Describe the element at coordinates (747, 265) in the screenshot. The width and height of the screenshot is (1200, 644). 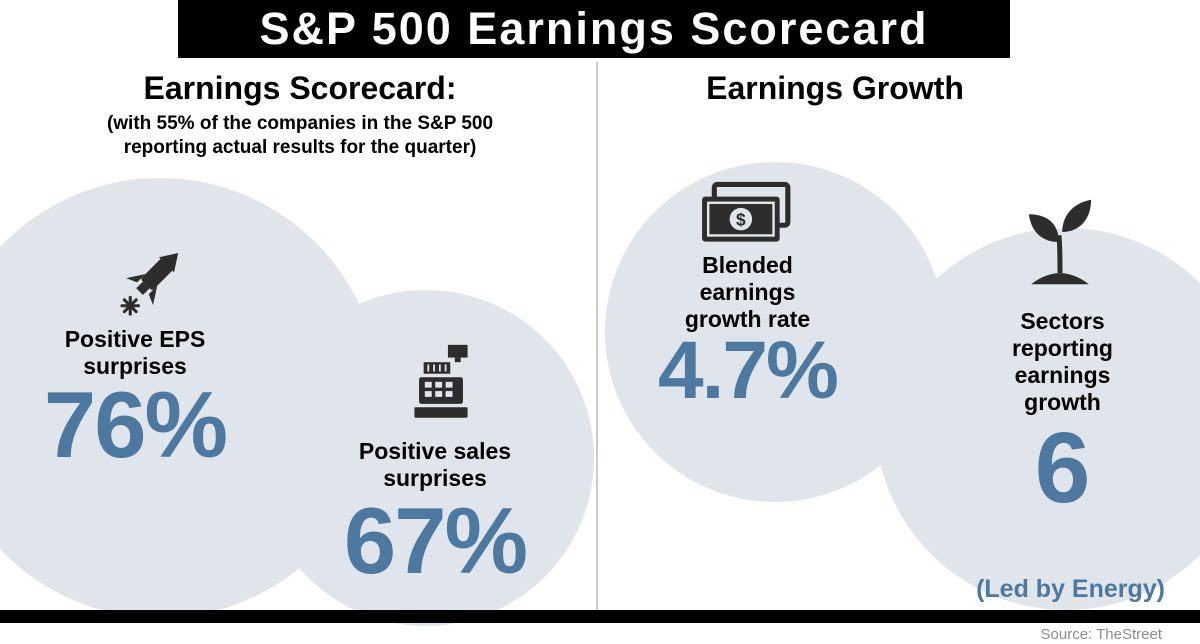
I see `stat-label-line: Blended` at that location.